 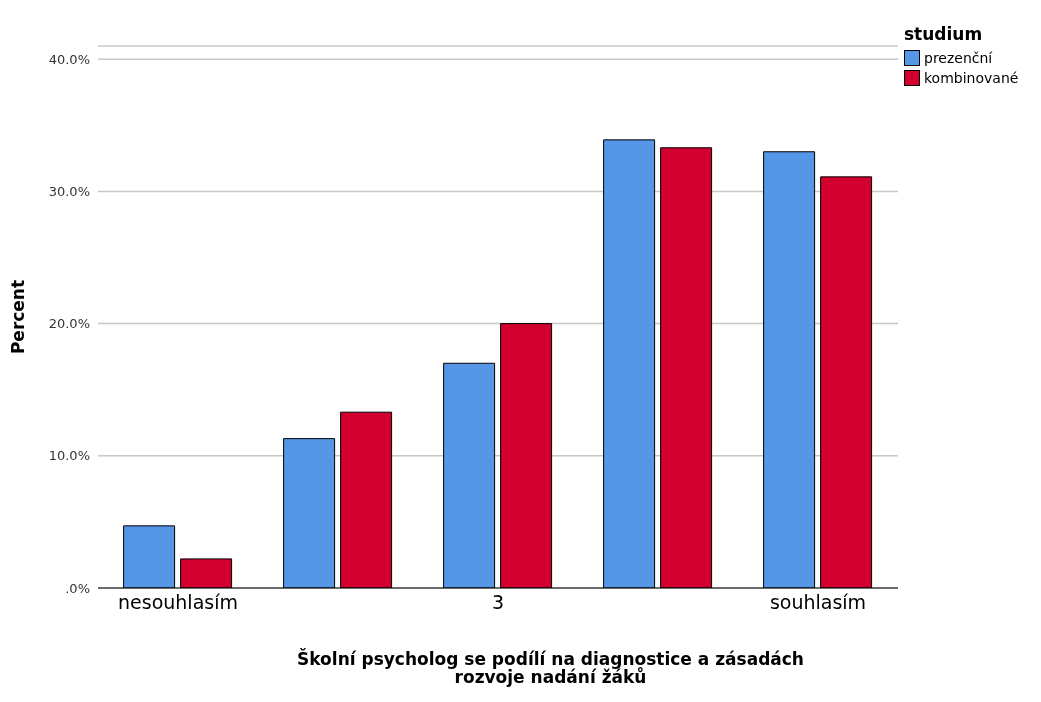 What do you see at coordinates (944, 34) in the screenshot?
I see `legend-title: studium` at bounding box center [944, 34].